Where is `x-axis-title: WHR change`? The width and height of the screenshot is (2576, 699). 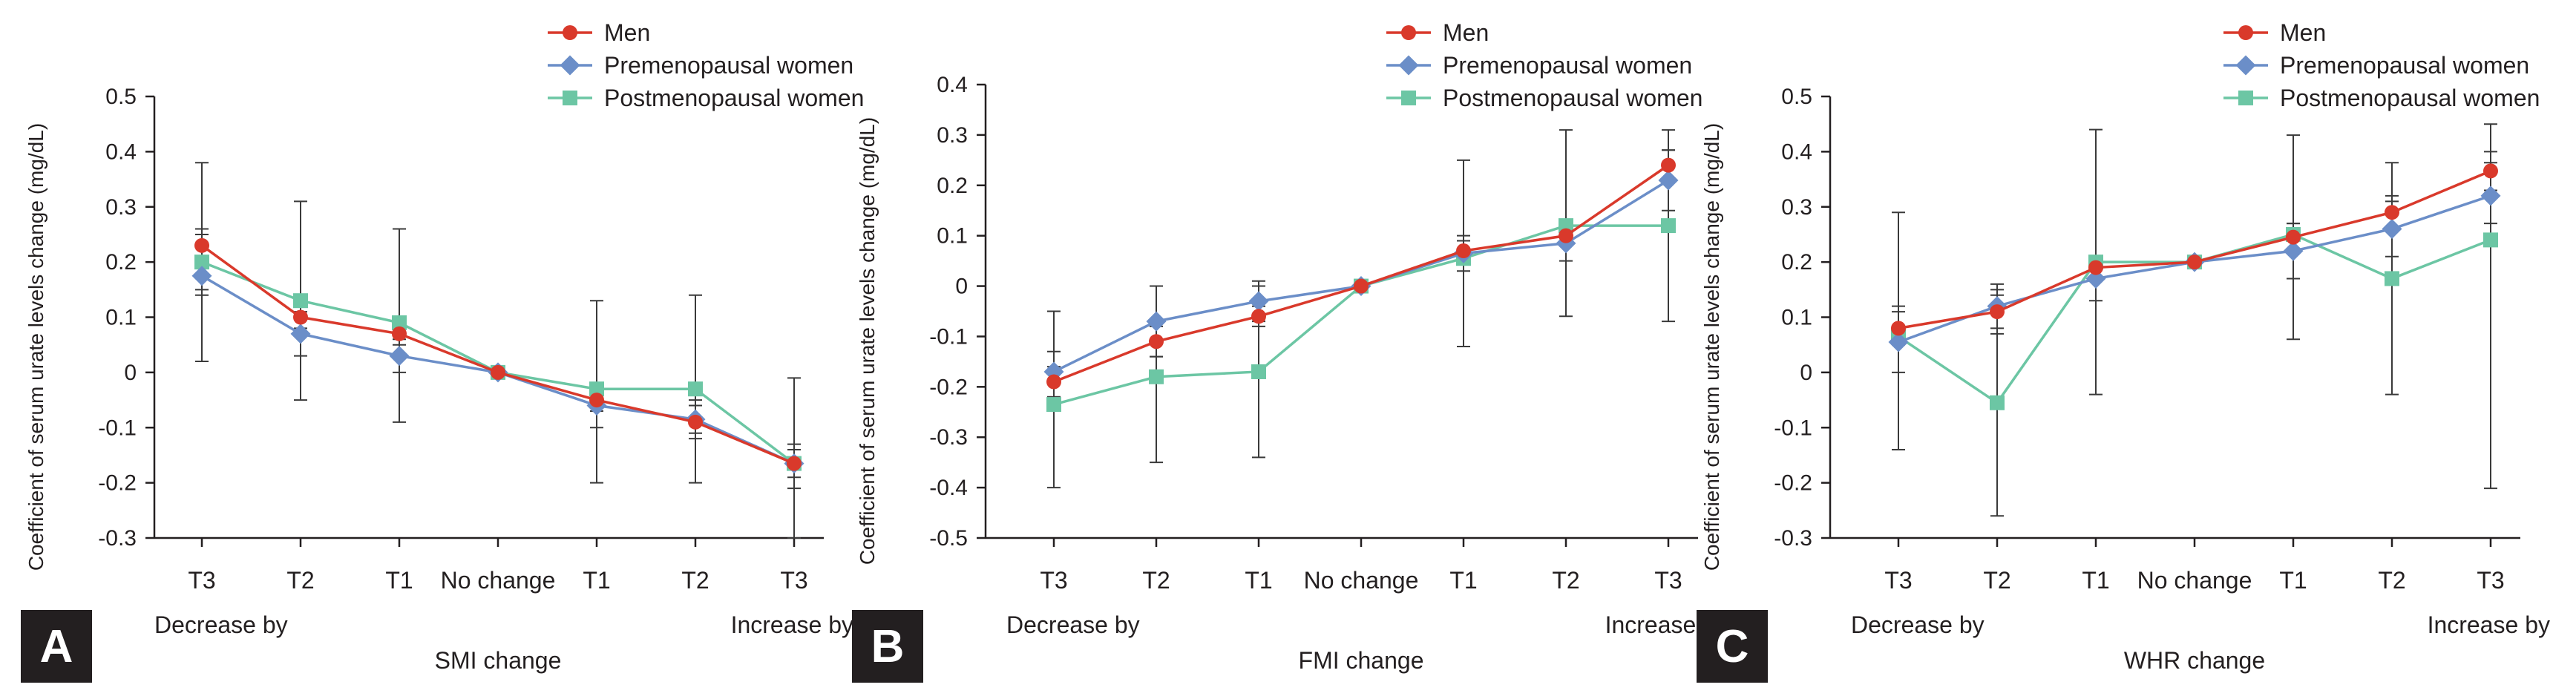
x-axis-title: WHR change is located at coordinates (2194, 660).